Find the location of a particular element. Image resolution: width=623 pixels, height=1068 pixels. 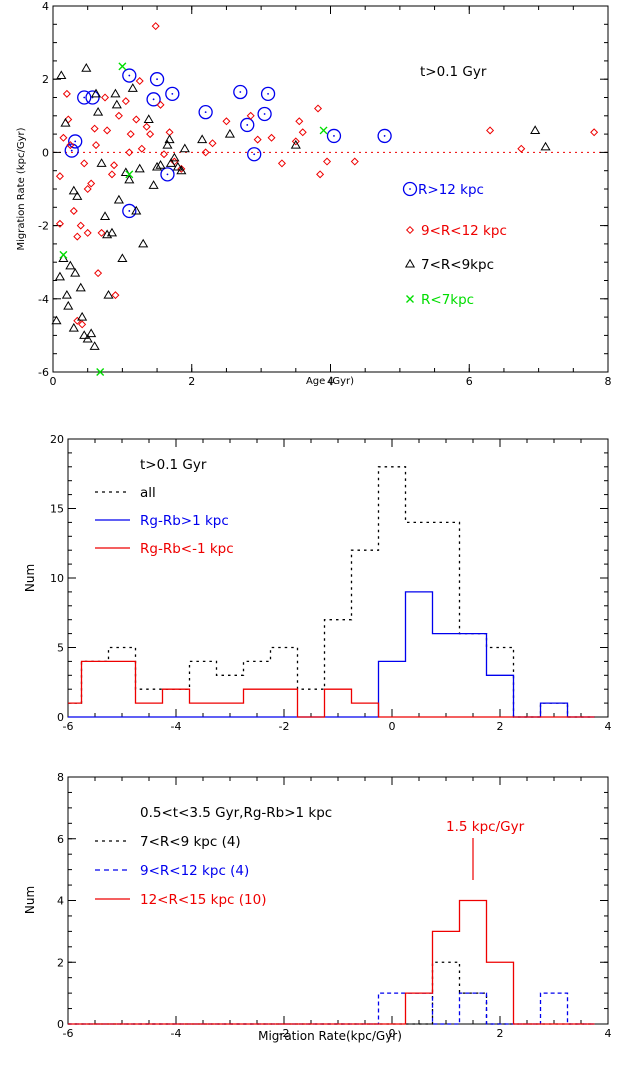

x-tick-label: -6 is located at coordinates (68, 726).